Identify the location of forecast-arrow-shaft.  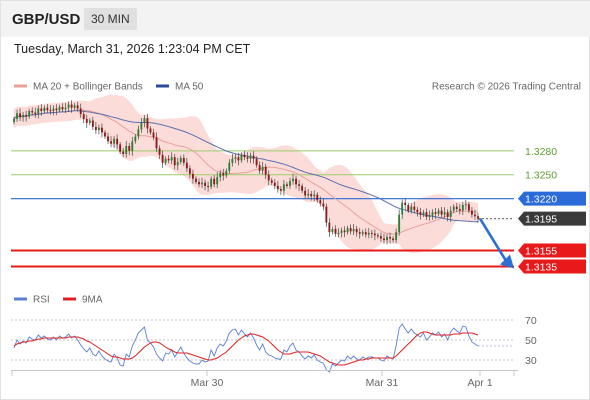
(493, 240).